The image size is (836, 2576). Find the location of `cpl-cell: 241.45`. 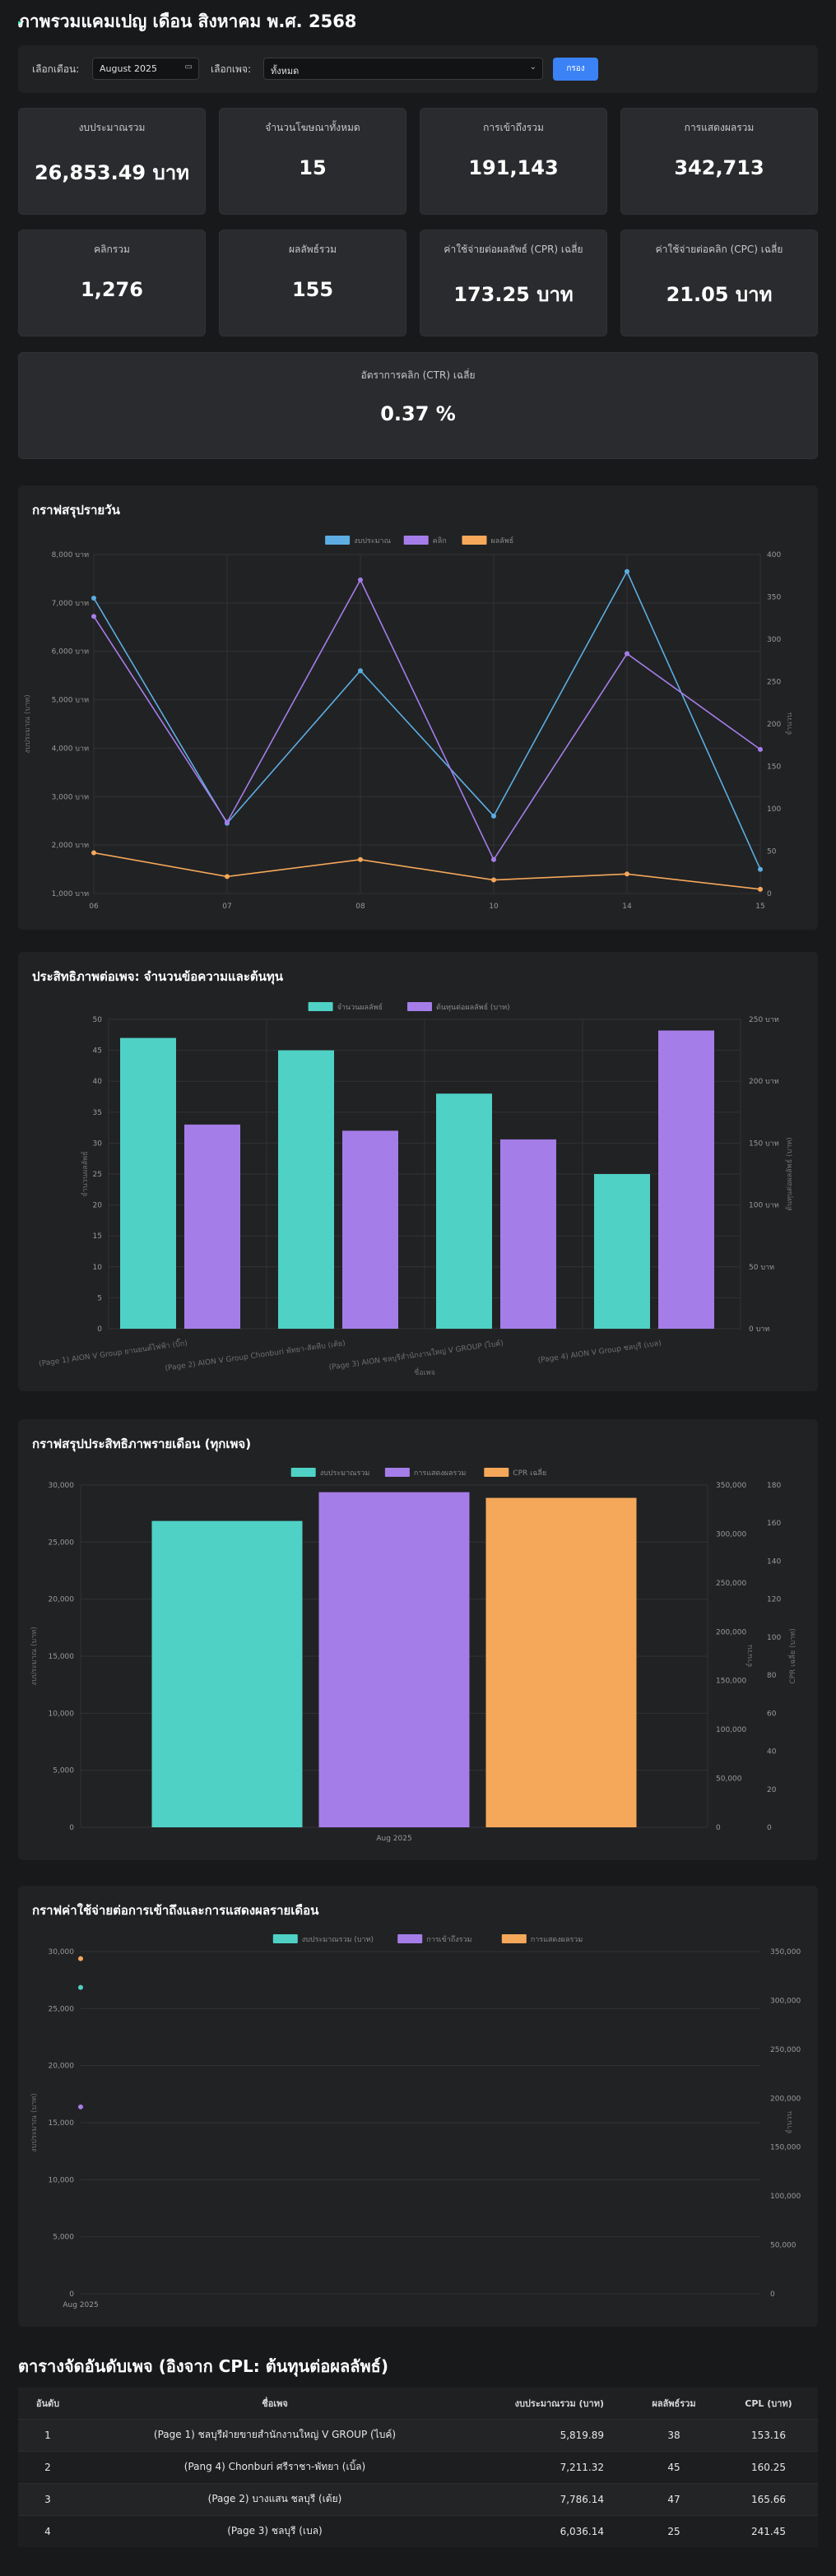

cpl-cell: 241.45 is located at coordinates (768, 2530).